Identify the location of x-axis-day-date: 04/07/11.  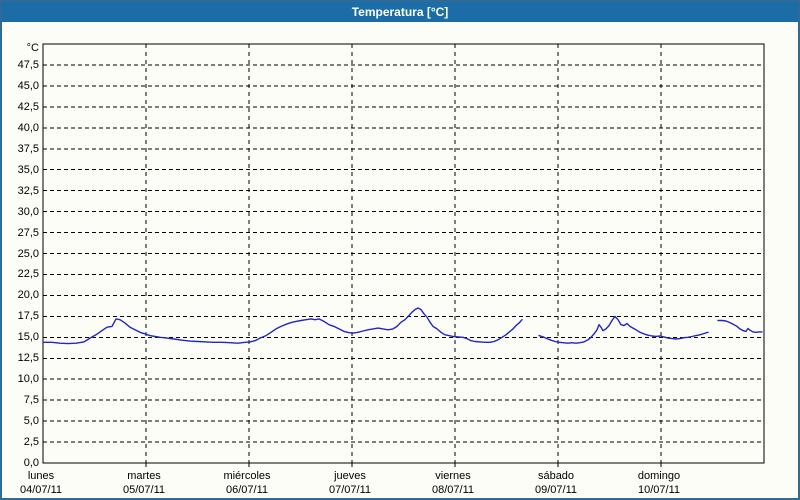
(40, 490).